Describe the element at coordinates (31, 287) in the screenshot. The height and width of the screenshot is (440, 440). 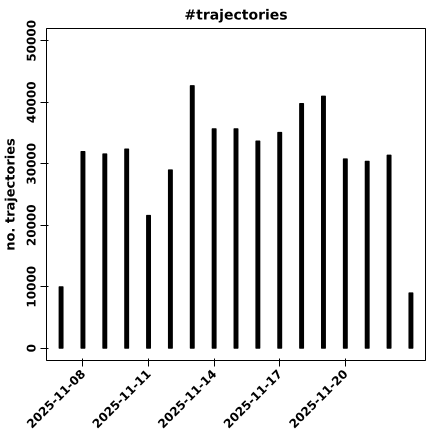
I see `y-tick-label: 10000` at that location.